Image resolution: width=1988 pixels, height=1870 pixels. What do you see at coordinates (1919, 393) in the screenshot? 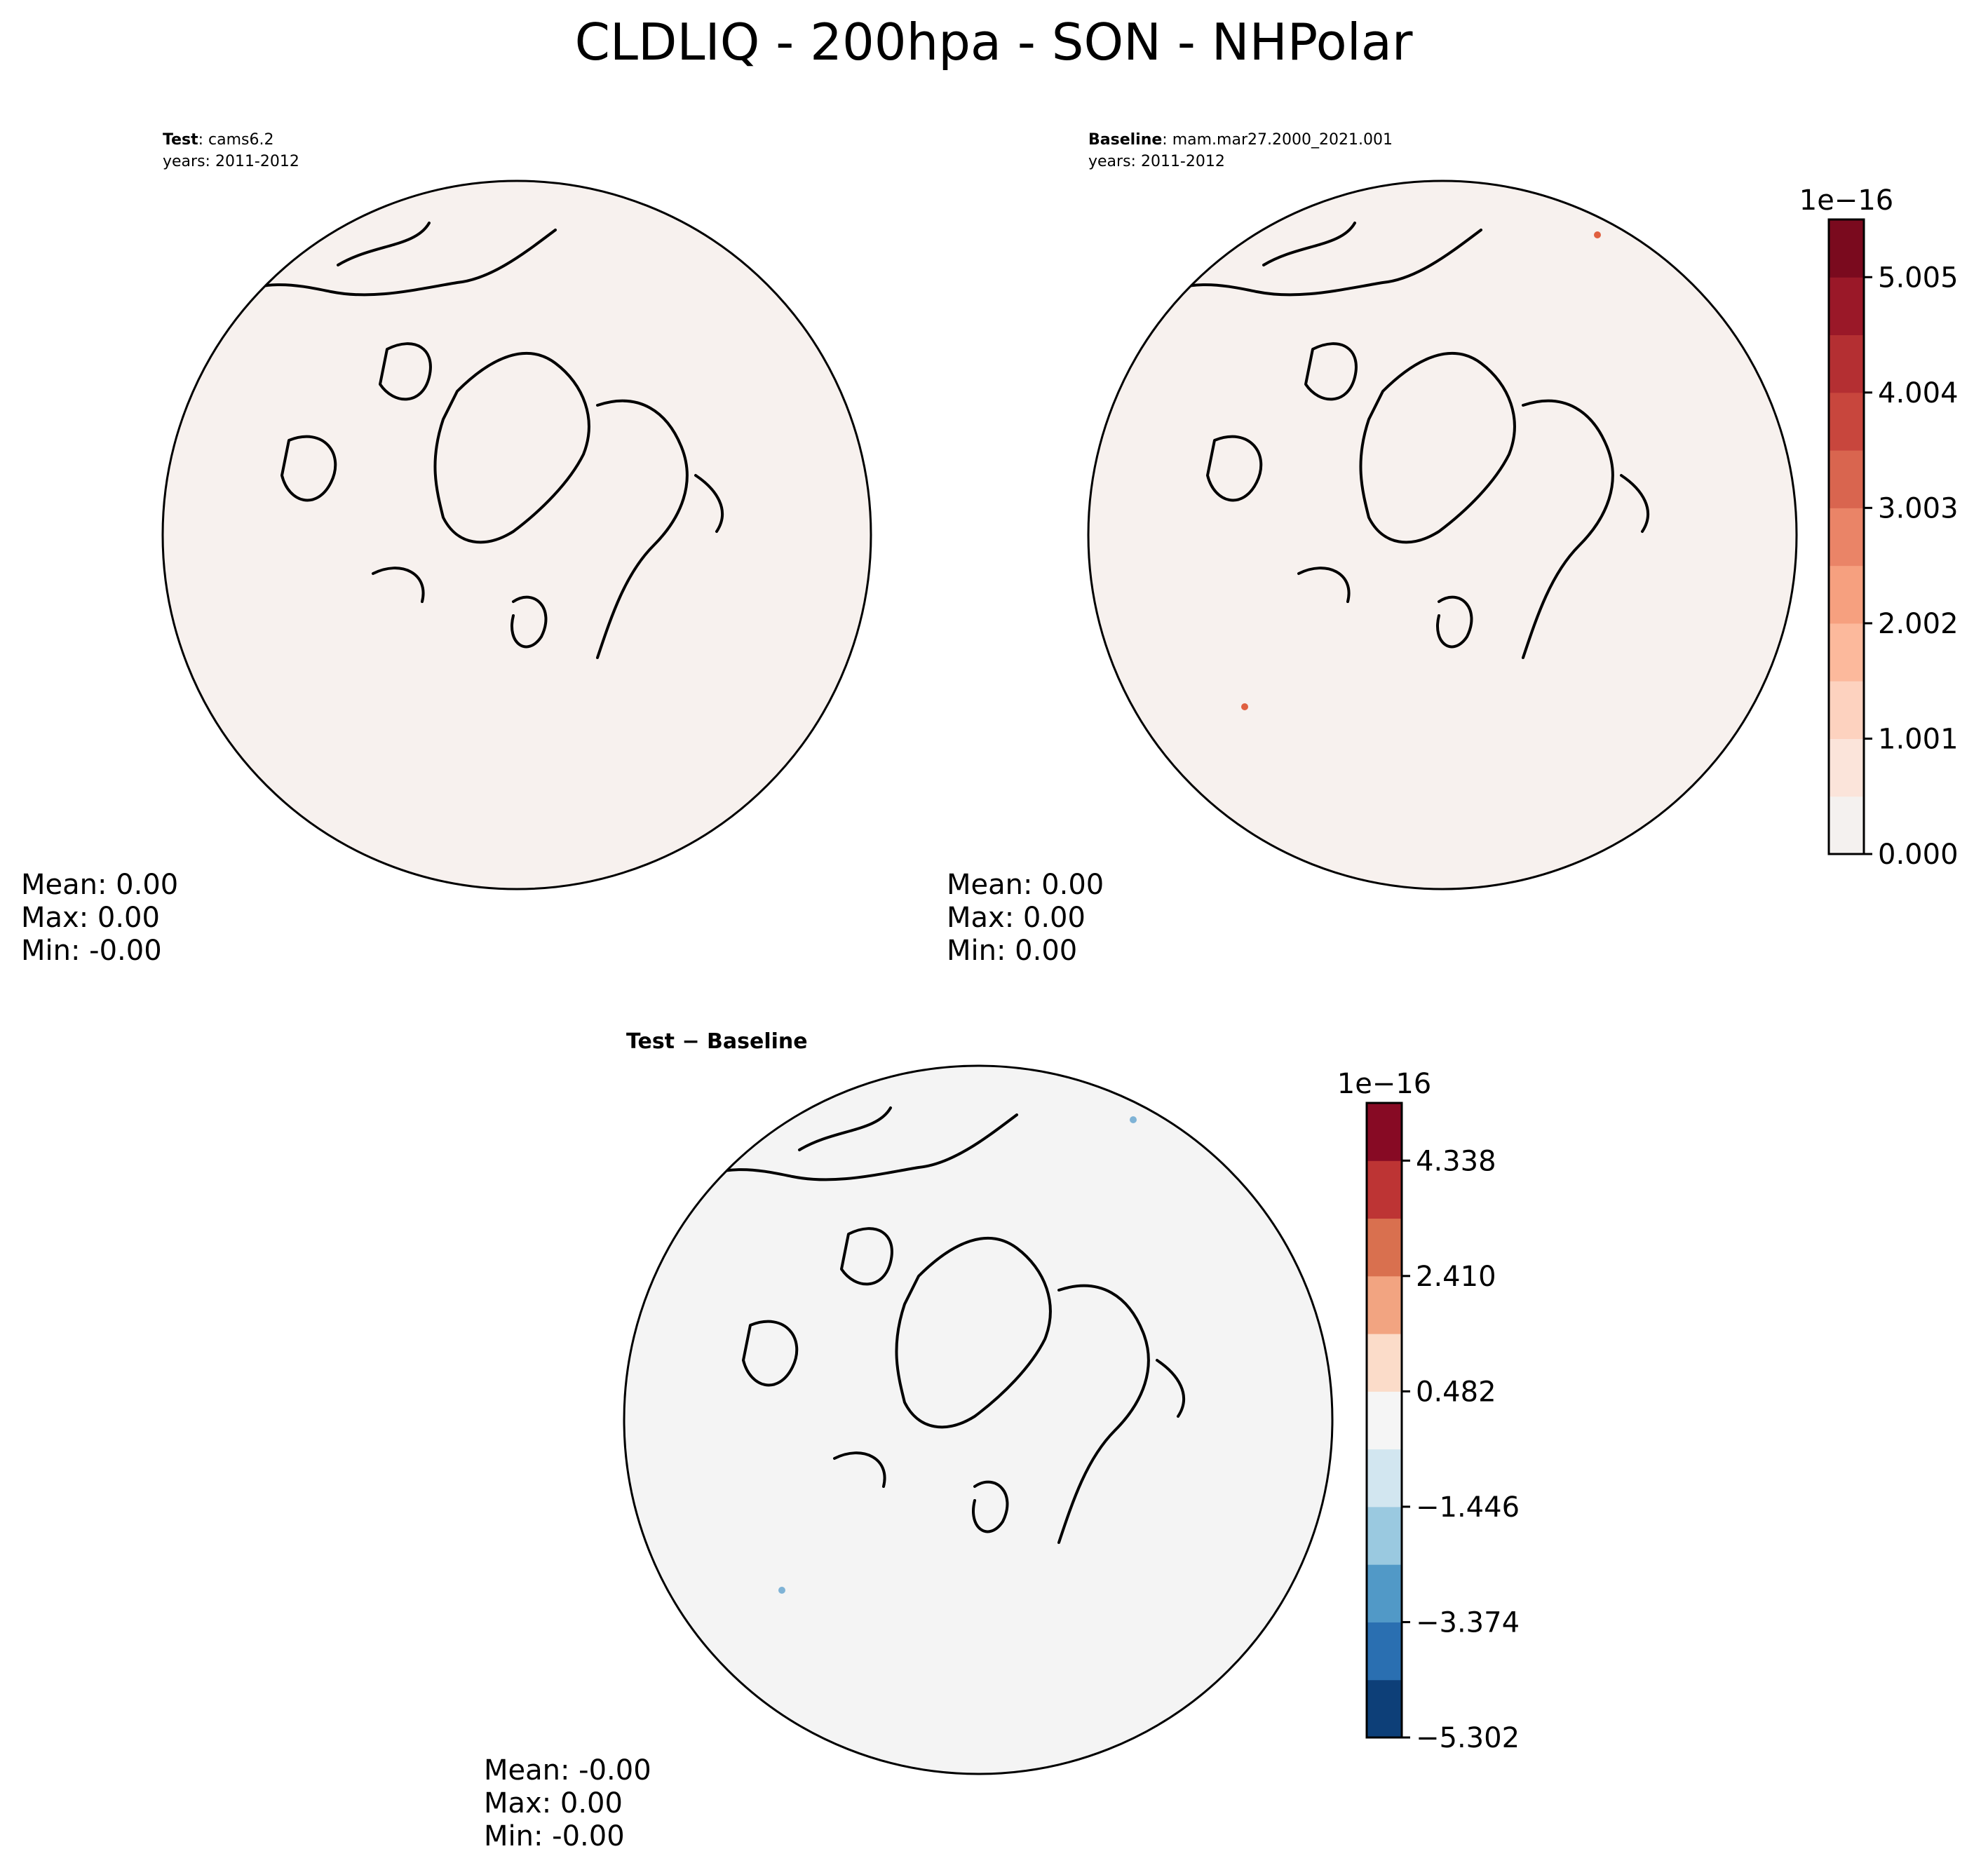
I see `baseline-colorbar-tick-label: 4.004` at bounding box center [1919, 393].